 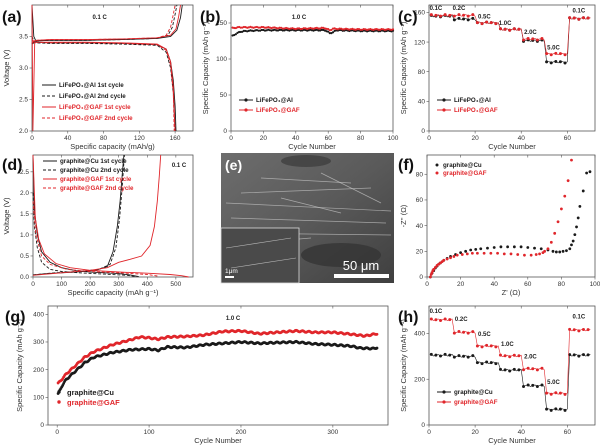 I want to click on y-tick-label: 3.5, so click(x=23, y=37).